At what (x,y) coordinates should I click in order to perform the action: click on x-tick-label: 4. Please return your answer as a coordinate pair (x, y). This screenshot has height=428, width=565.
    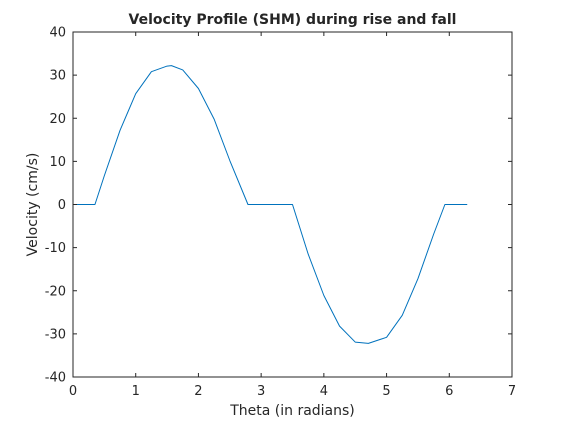
    Looking at the image, I should click on (324, 391).